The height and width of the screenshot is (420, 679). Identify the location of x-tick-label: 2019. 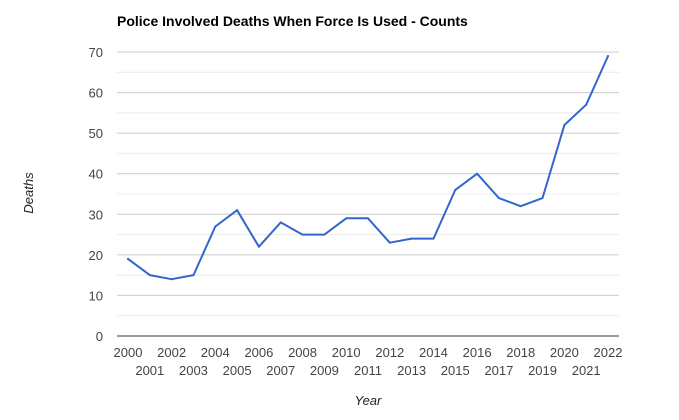
(542, 370).